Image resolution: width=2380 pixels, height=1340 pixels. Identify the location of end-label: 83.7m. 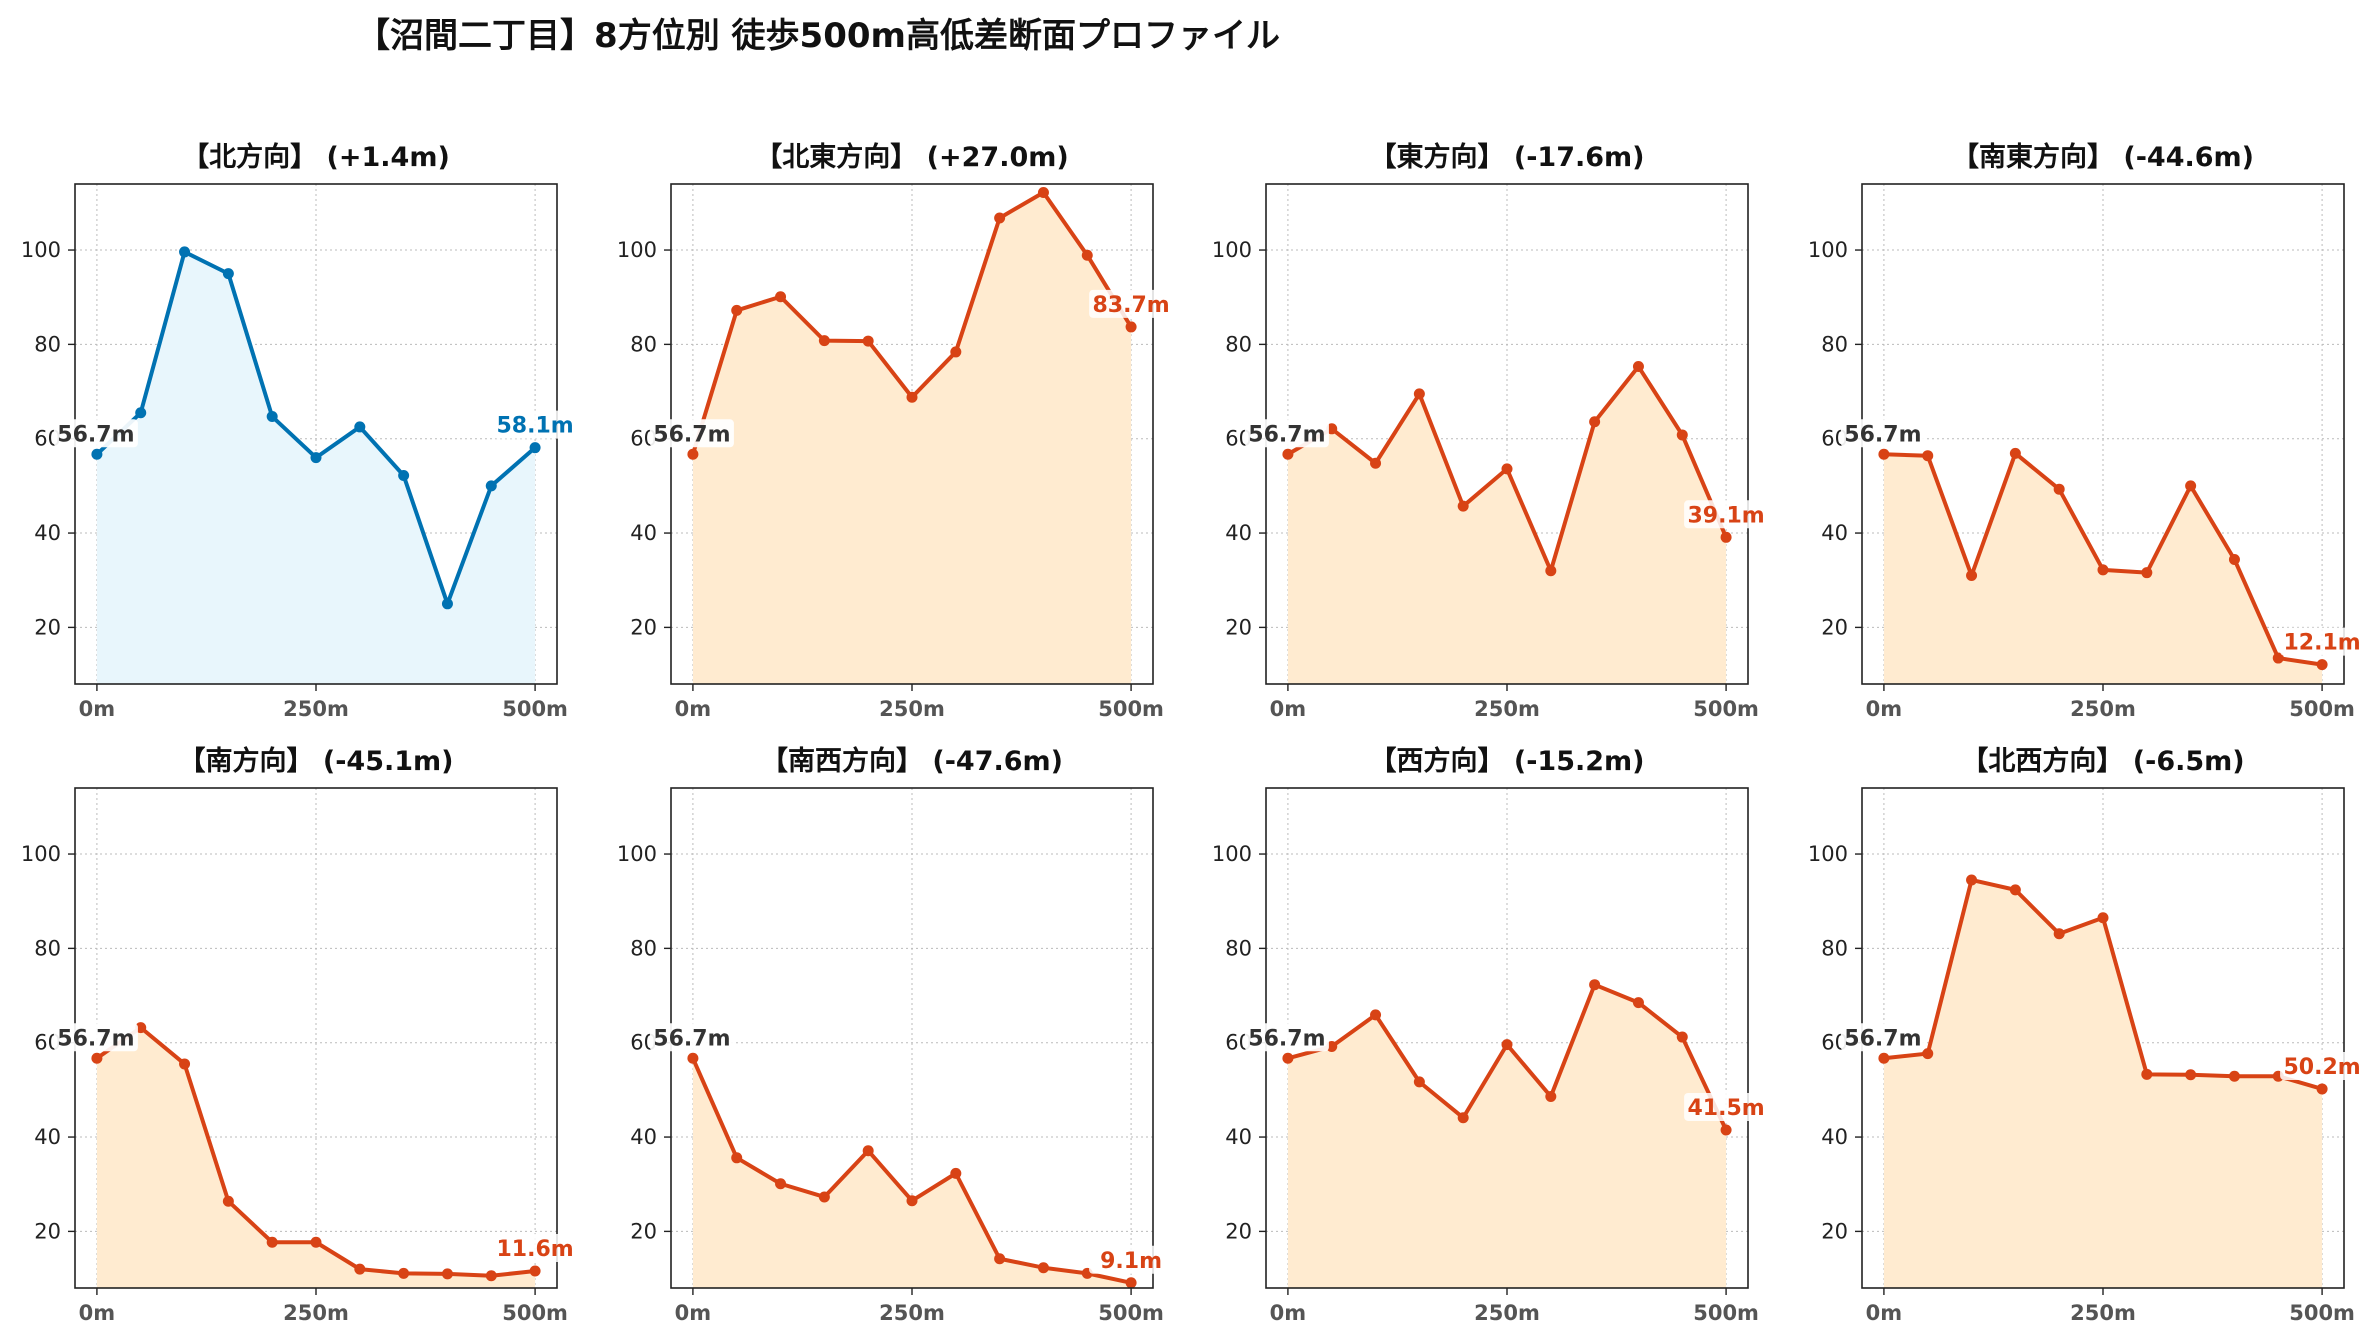
(1130, 305).